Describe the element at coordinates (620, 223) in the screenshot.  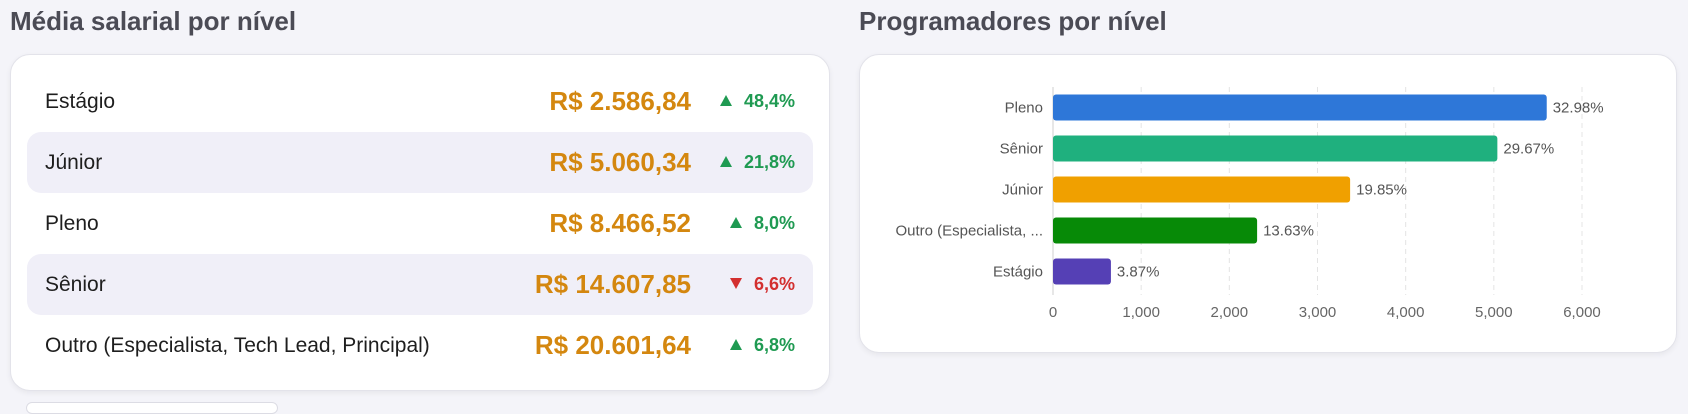
I see `salary-value: R$ 8.466,52` at that location.